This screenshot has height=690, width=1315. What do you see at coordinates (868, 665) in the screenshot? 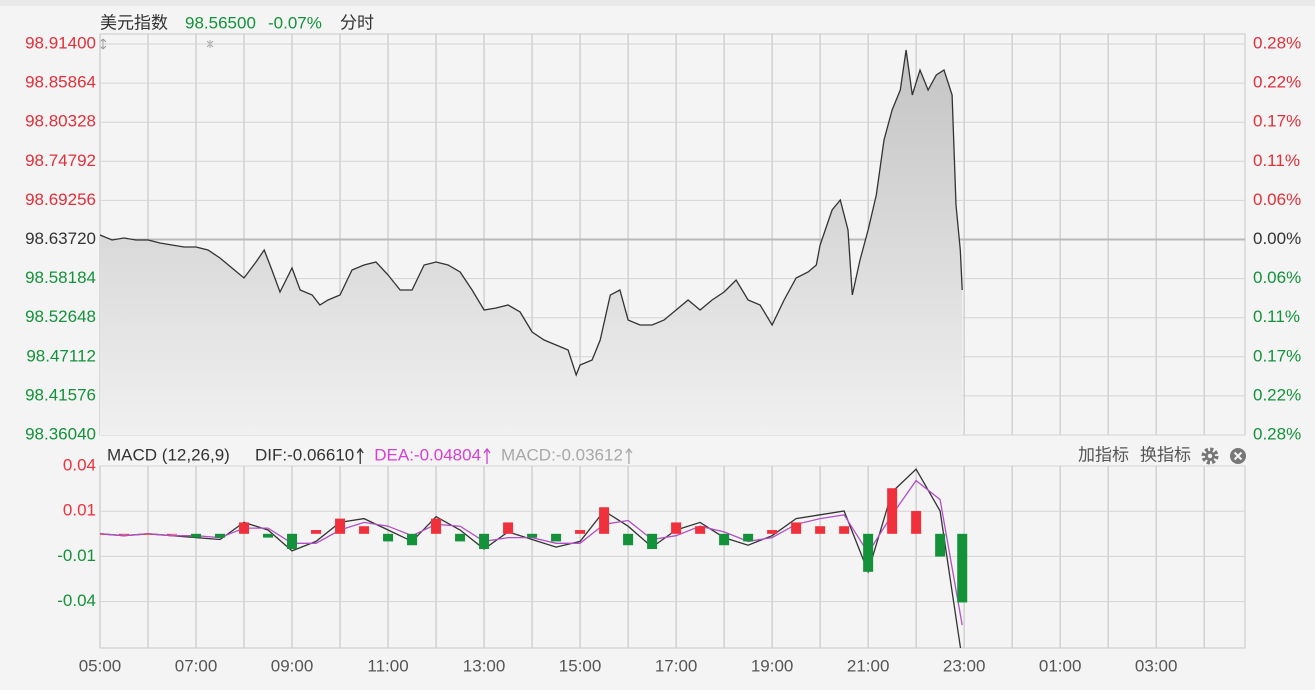
I see `x-tick-label: 21:00` at bounding box center [868, 665].